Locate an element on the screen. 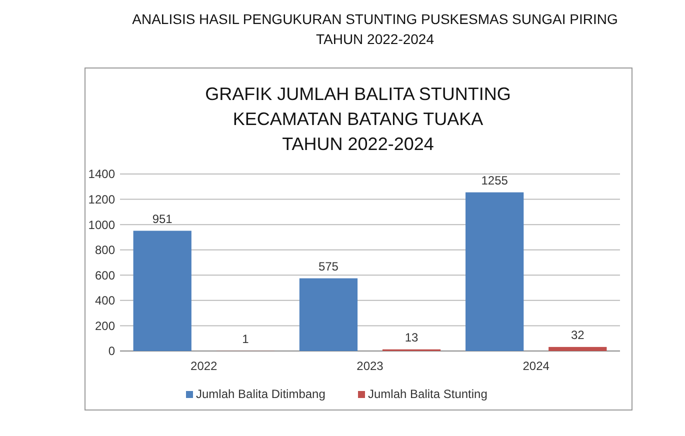 The width and height of the screenshot is (685, 436). x-tick-label: 2023 is located at coordinates (370, 366).